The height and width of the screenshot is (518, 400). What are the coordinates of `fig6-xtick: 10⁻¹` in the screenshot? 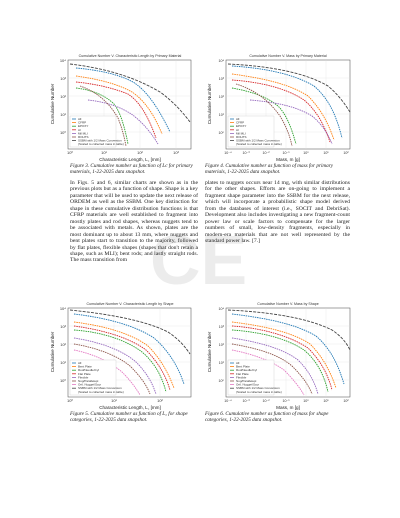 It's located at (286, 401).